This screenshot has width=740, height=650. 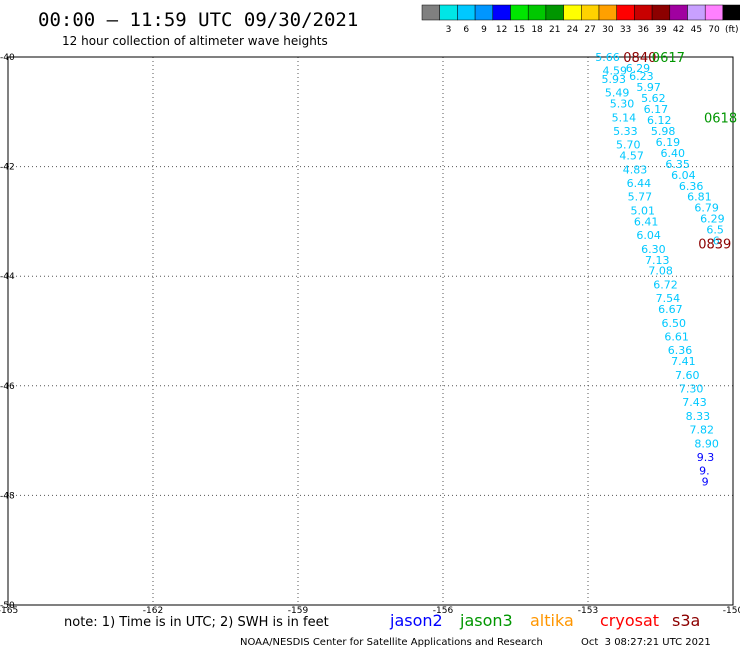 I want to click on swh-value: 5.30, so click(x=622, y=104).